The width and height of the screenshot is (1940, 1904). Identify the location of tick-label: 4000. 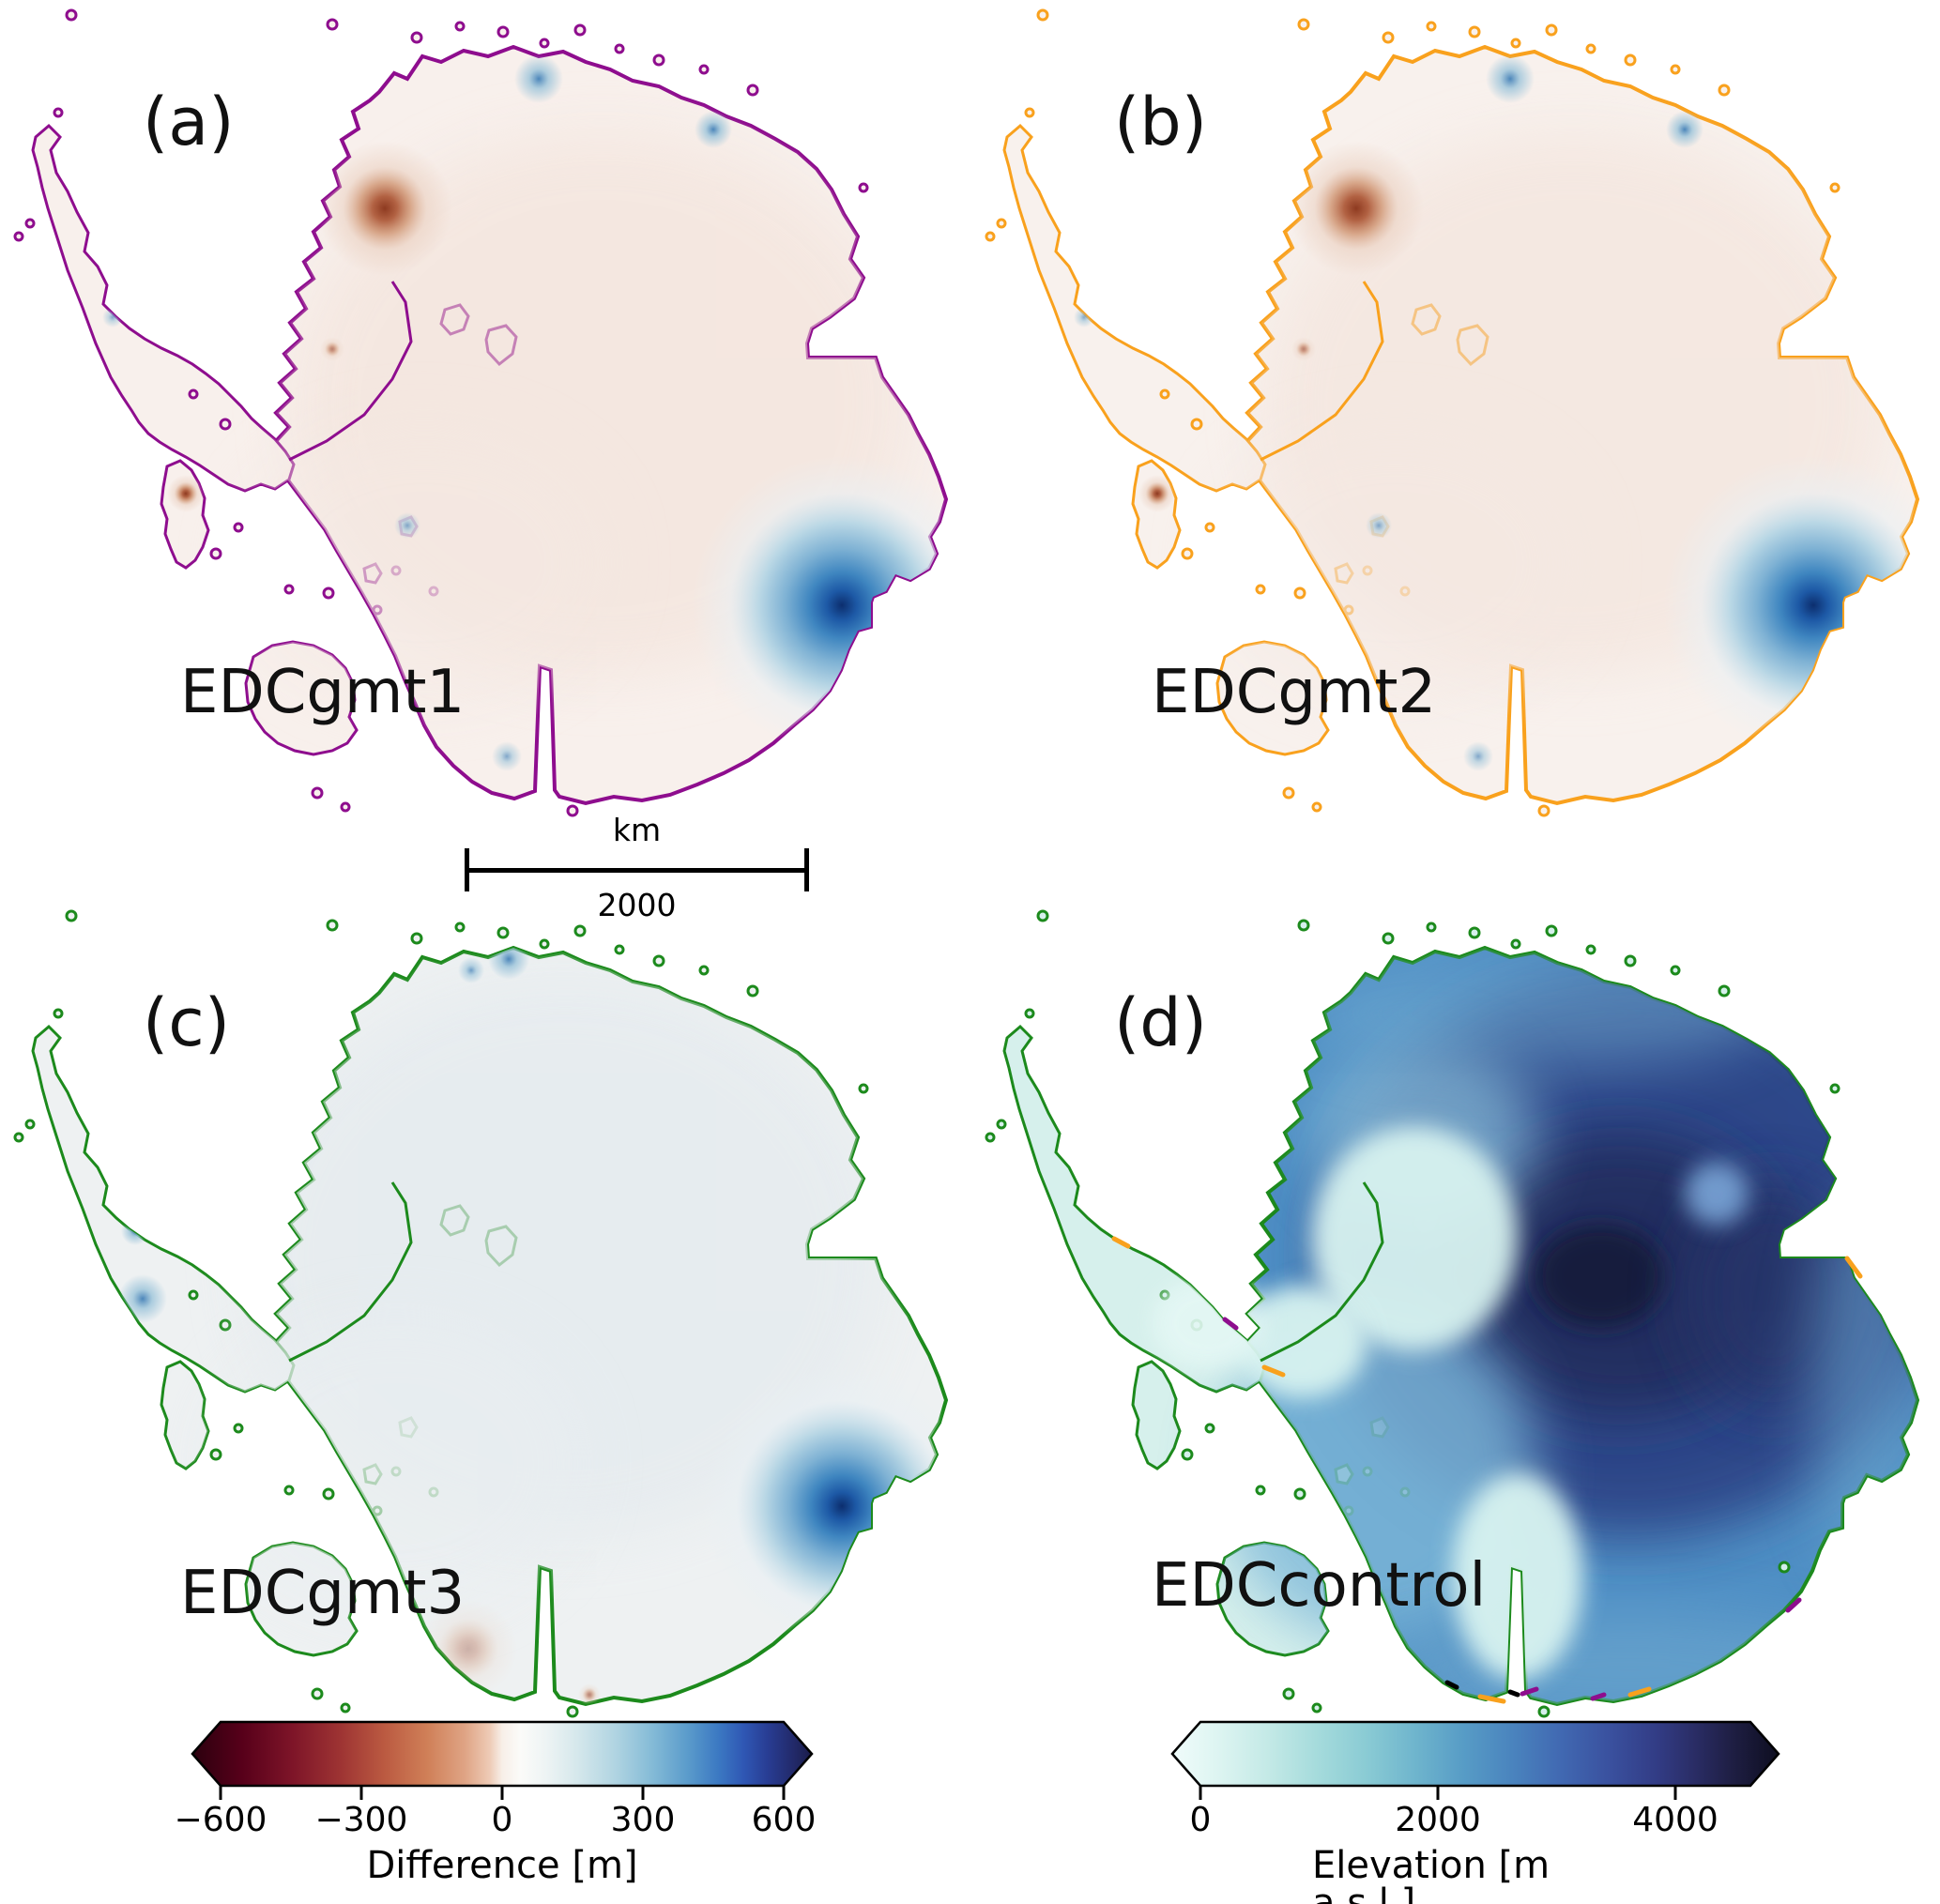
(1675, 1820).